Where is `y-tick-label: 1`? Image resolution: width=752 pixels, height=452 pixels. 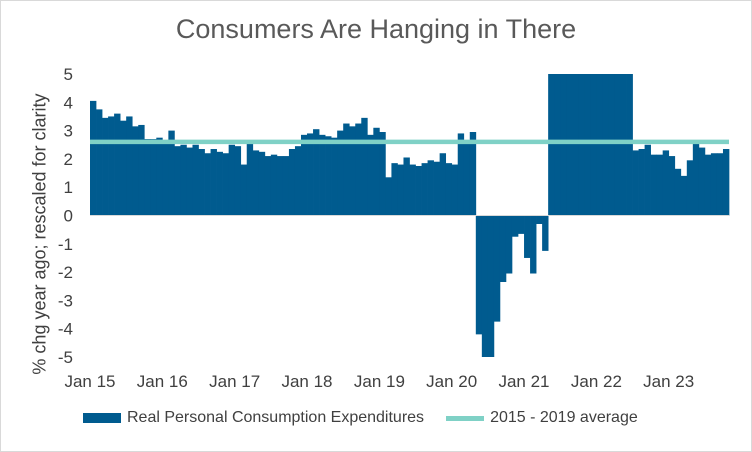
y-tick-label: 1 is located at coordinates (68, 187).